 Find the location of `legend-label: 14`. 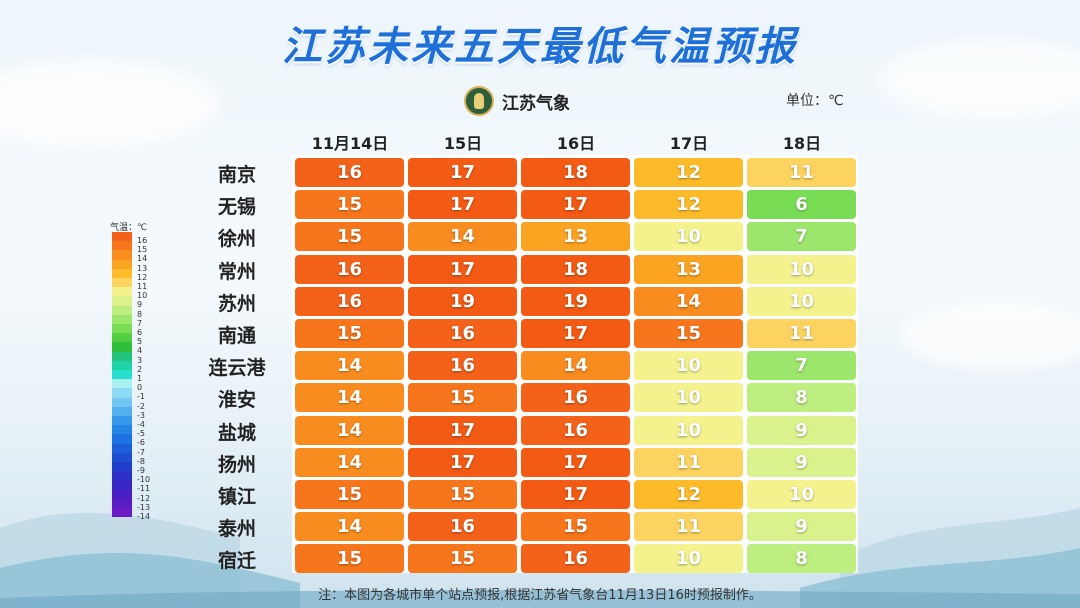

legend-label: 14 is located at coordinates (142, 259).